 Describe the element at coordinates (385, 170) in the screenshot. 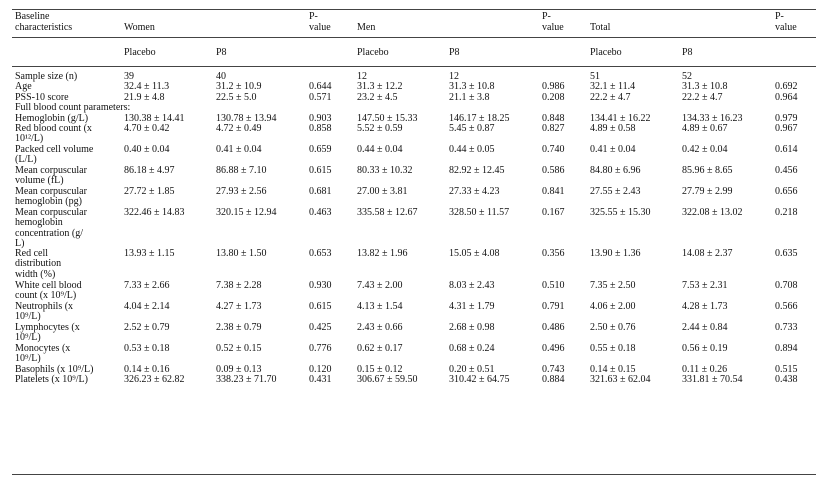

I see `cell-men-placebo: 80.33 ± 10.32` at that location.